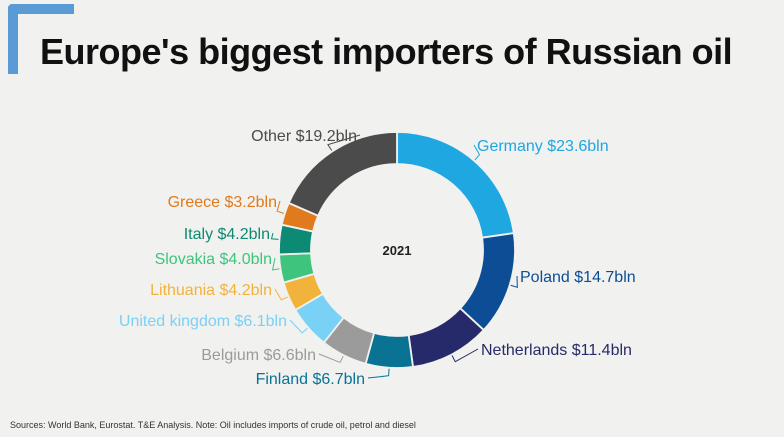 Image resolution: width=784 pixels, height=437 pixels. I want to click on center-label: 2021, so click(397, 250).